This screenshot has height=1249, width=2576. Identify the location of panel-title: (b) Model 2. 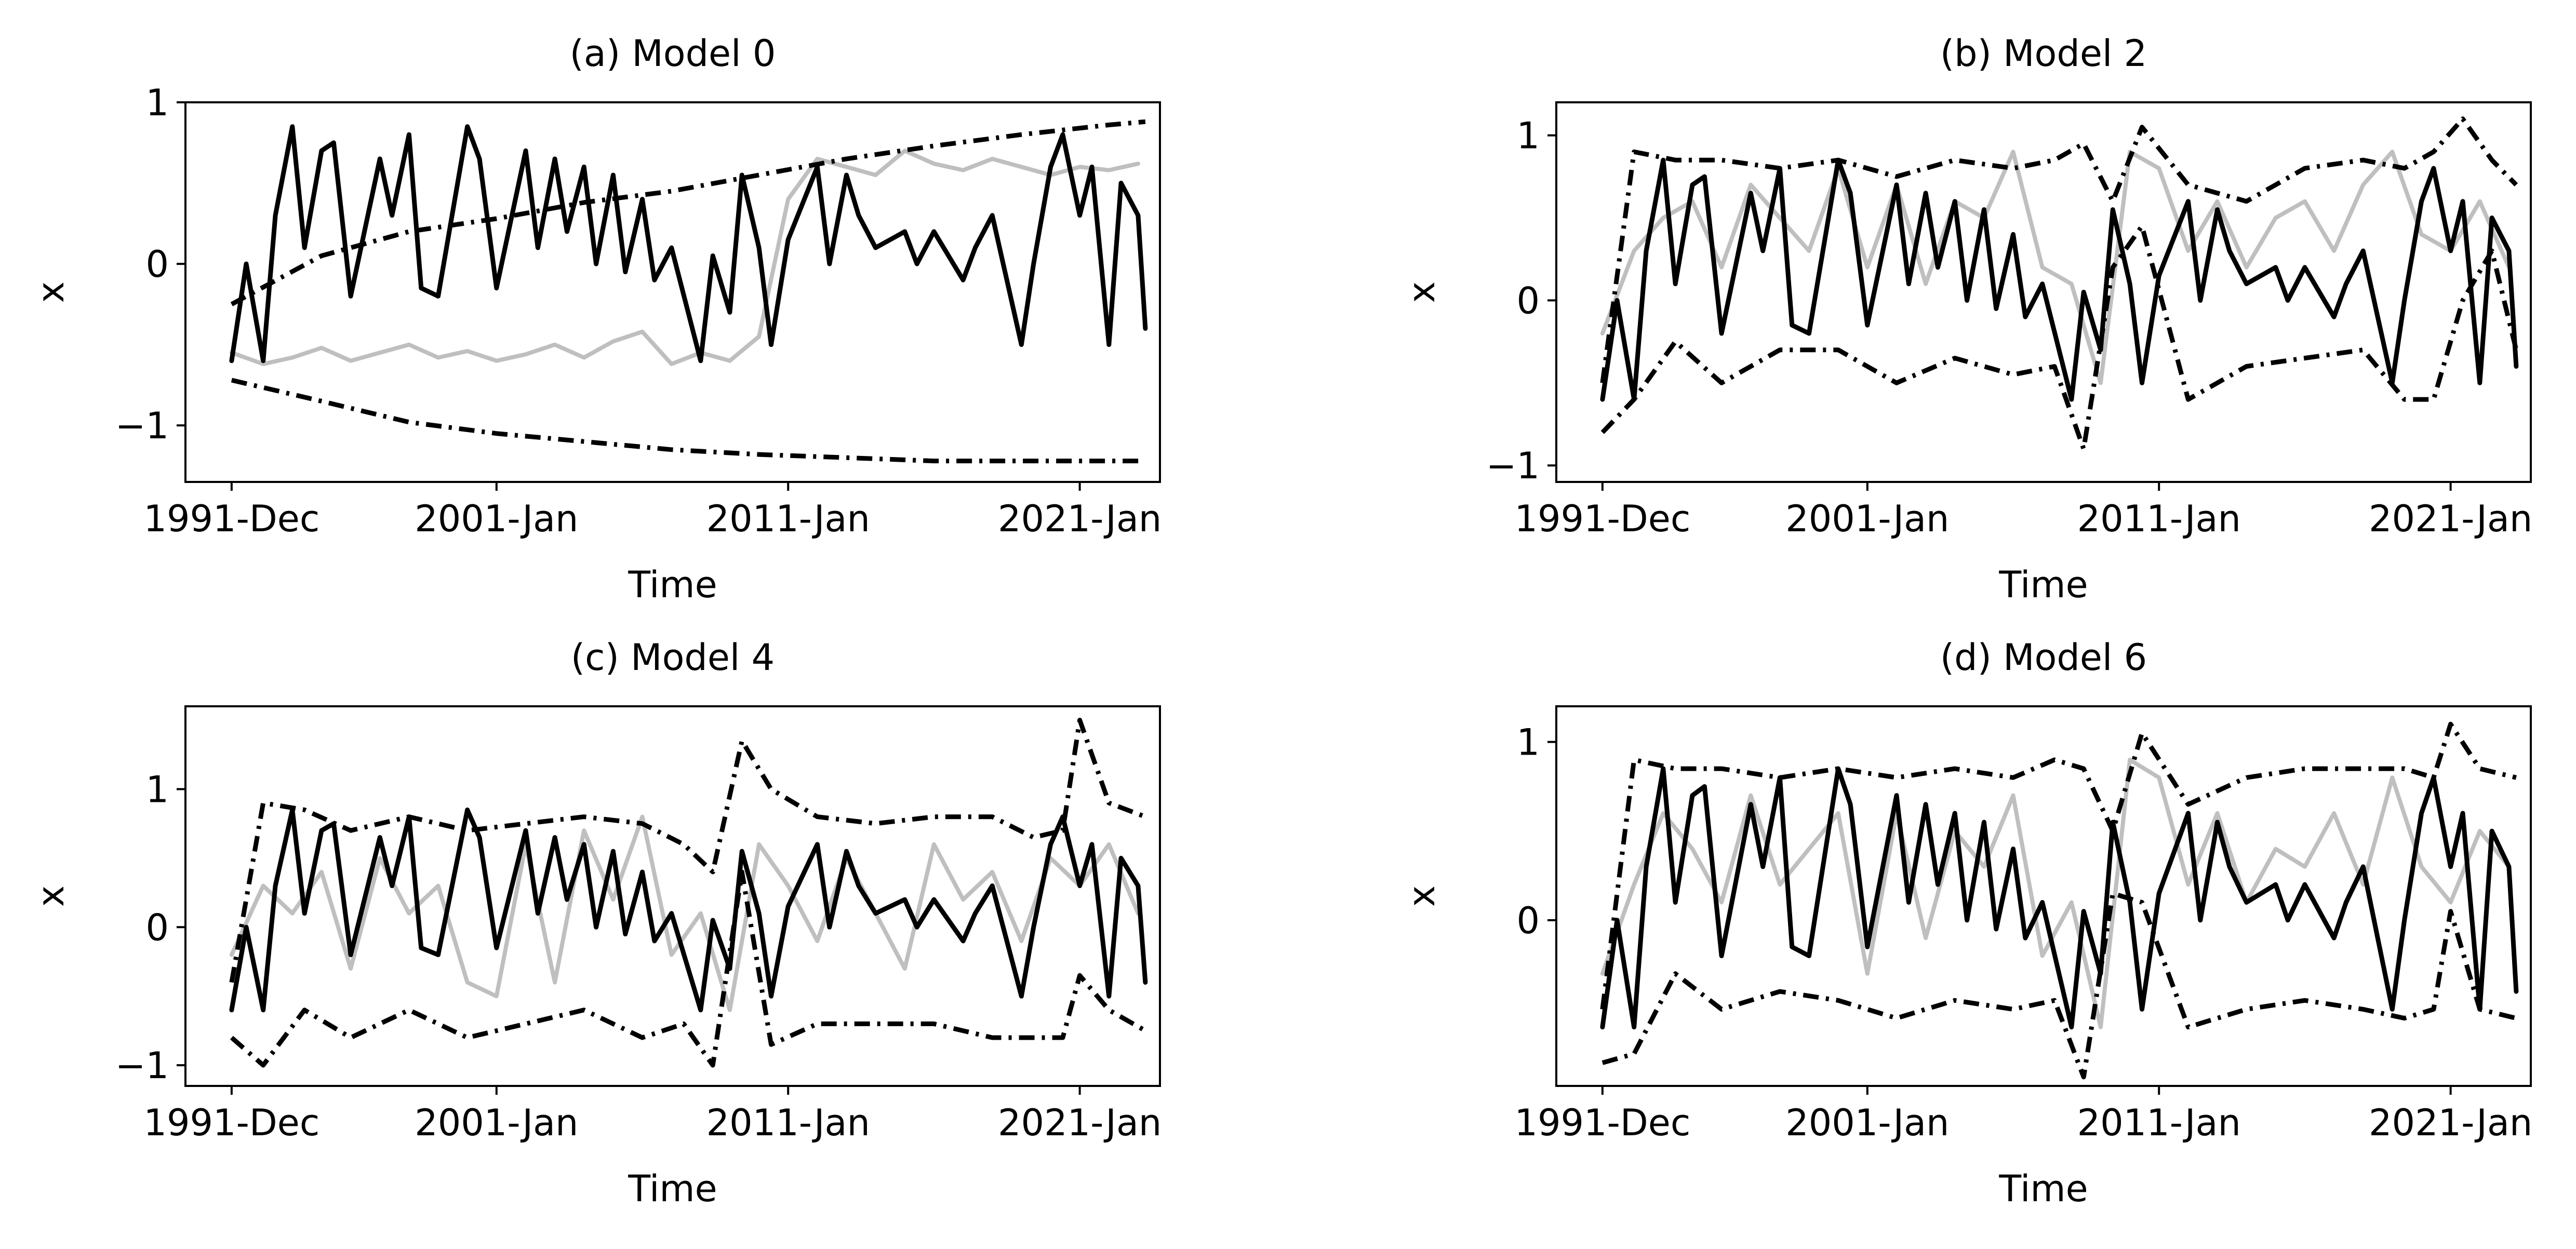
(2043, 53).